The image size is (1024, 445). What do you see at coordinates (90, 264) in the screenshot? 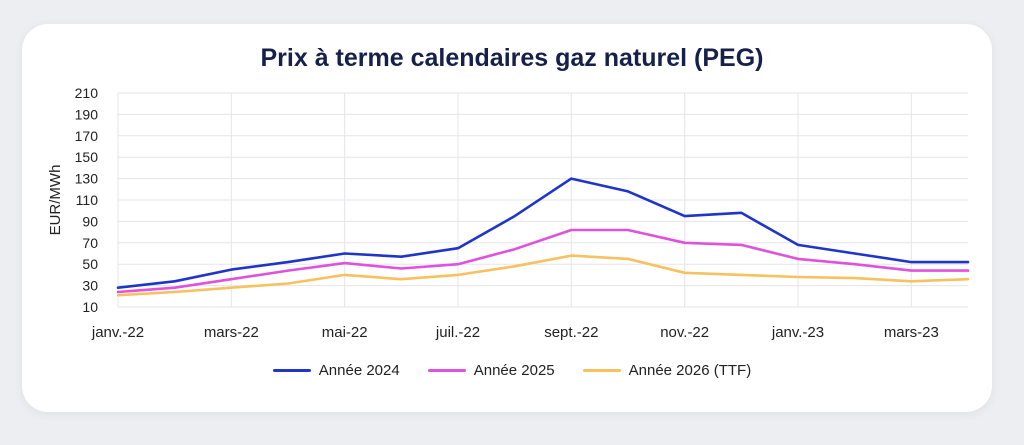
I see `y-tick-label: 50` at bounding box center [90, 264].